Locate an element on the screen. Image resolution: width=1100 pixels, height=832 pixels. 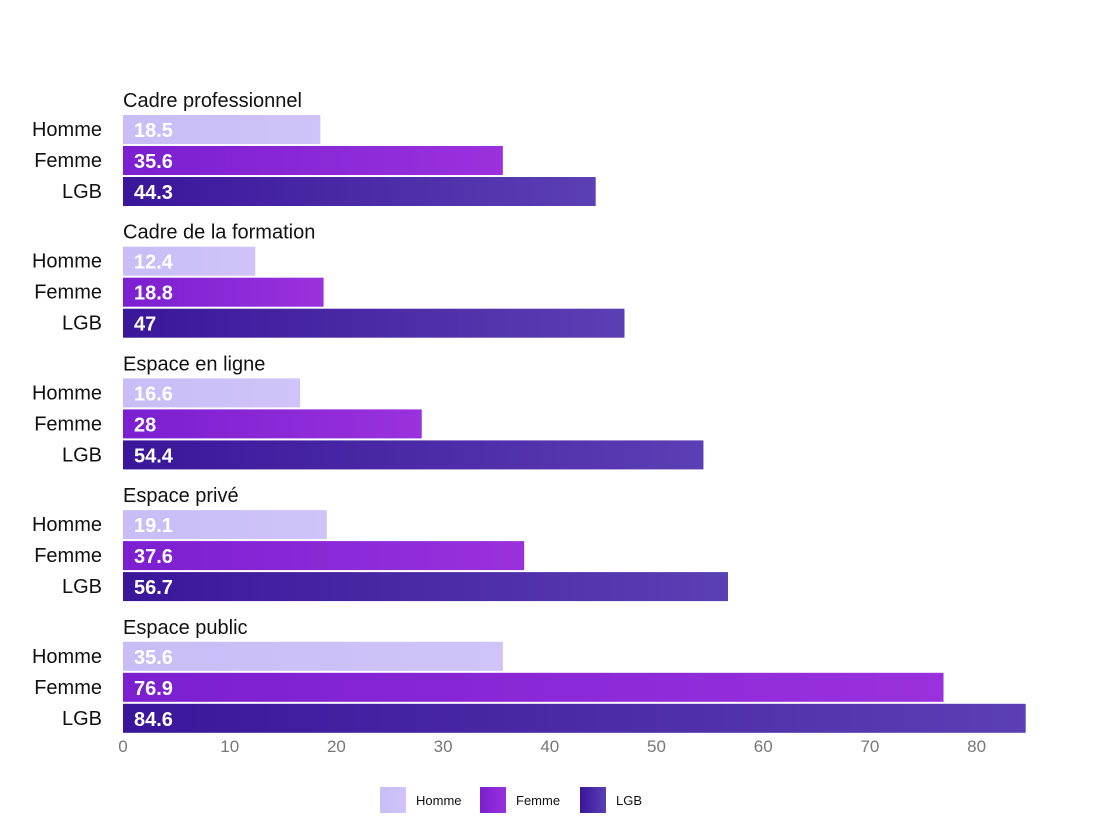
group-label: Espace privé is located at coordinates (181, 496).